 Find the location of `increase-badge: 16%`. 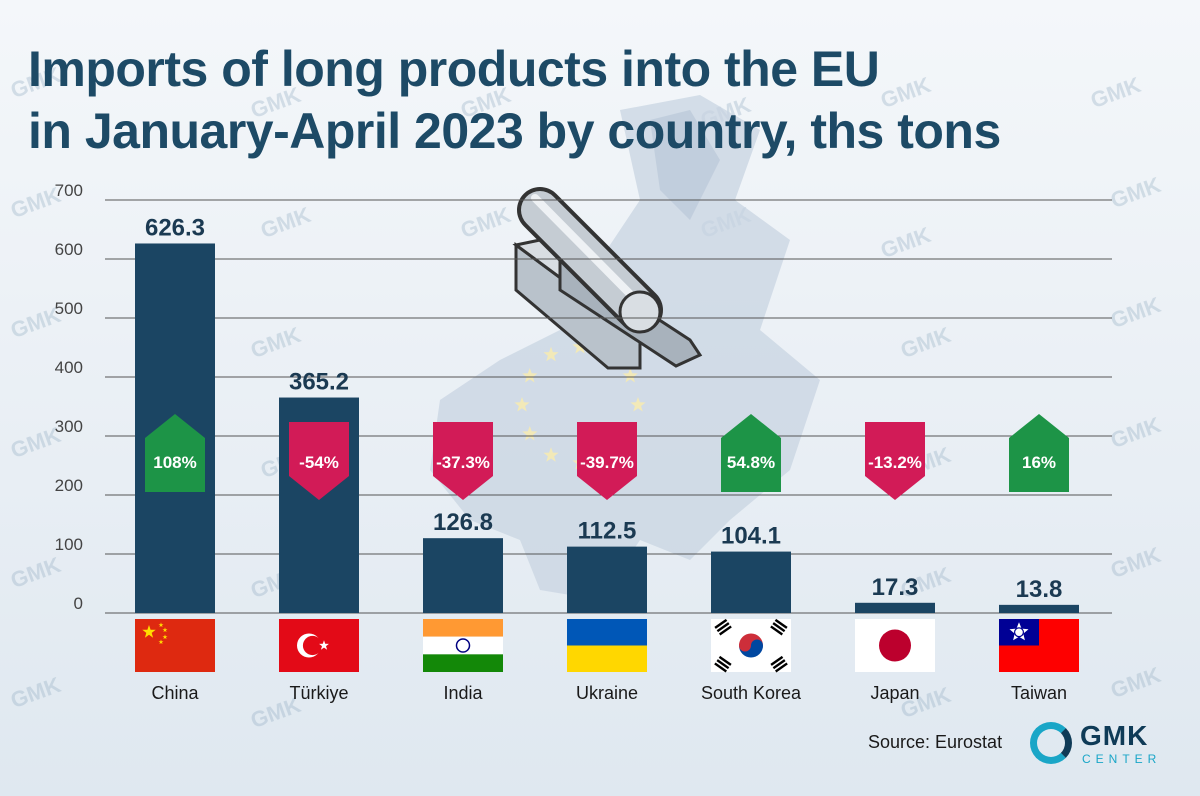

increase-badge: 16% is located at coordinates (1039, 453).